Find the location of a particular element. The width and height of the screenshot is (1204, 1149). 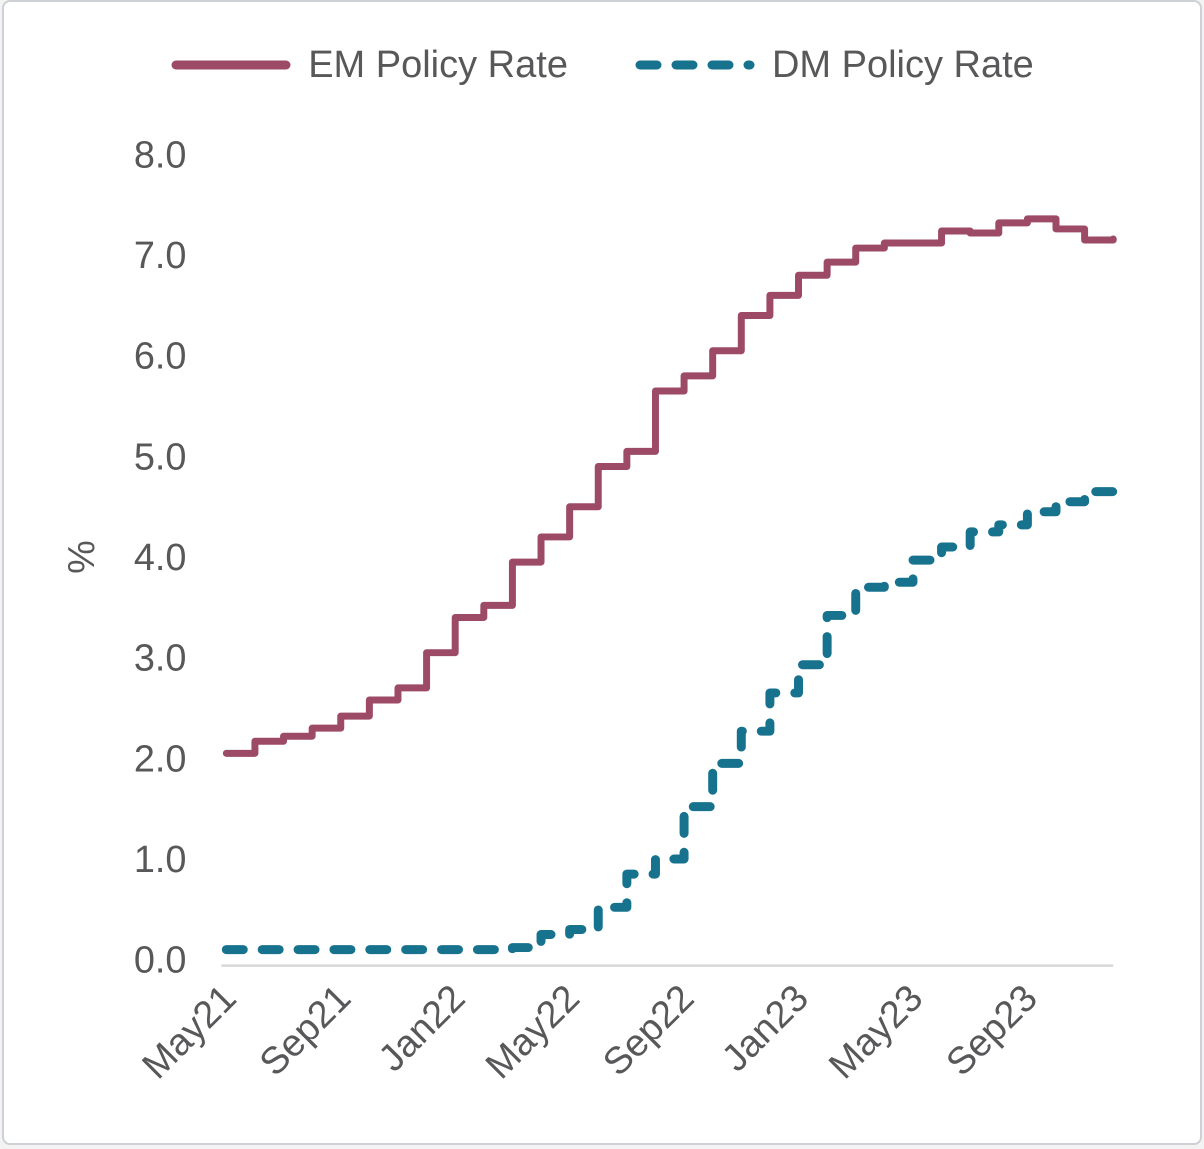

x-axis-tick-label: May22 is located at coordinates (533, 1032).